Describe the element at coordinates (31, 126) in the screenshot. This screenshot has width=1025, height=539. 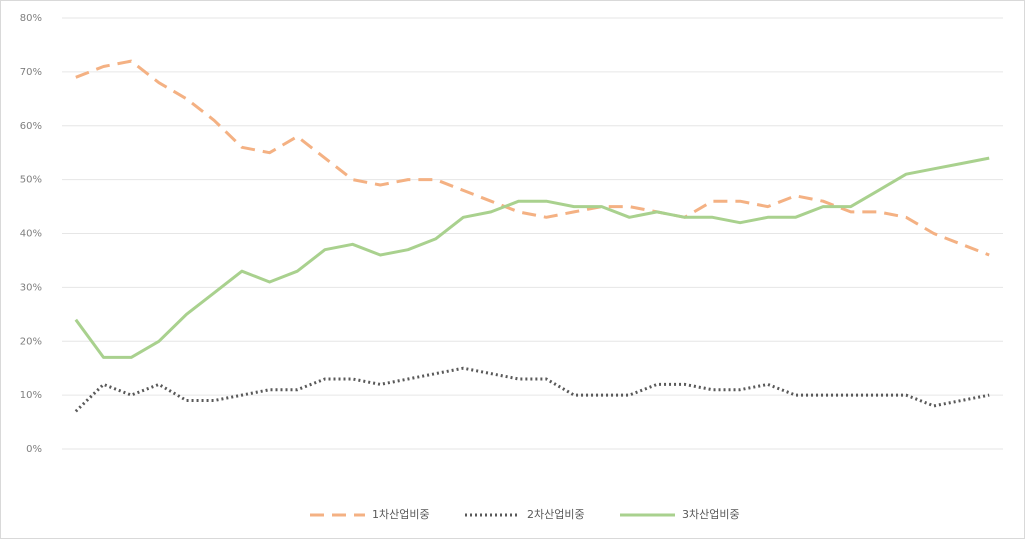
I see `y-tick-label: 60%` at that location.